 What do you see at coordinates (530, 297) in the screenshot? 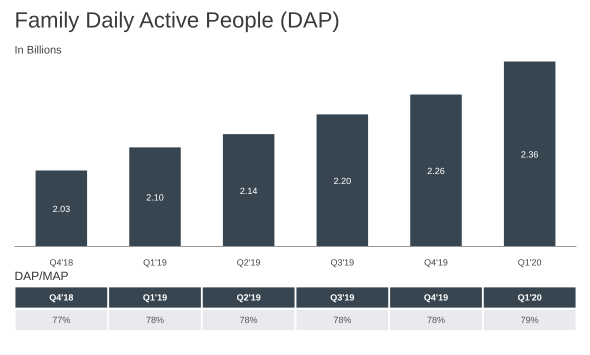
I see `category-label: Q1'20` at bounding box center [530, 297].